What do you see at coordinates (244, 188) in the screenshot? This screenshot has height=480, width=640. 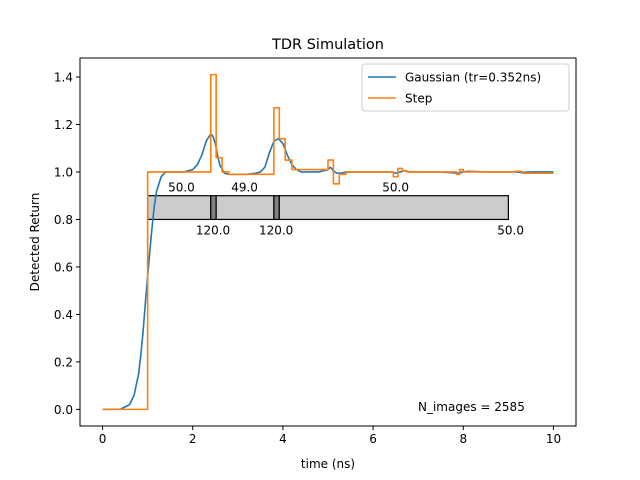 I see `impedance-label-top-1: 49.0` at bounding box center [244, 188].